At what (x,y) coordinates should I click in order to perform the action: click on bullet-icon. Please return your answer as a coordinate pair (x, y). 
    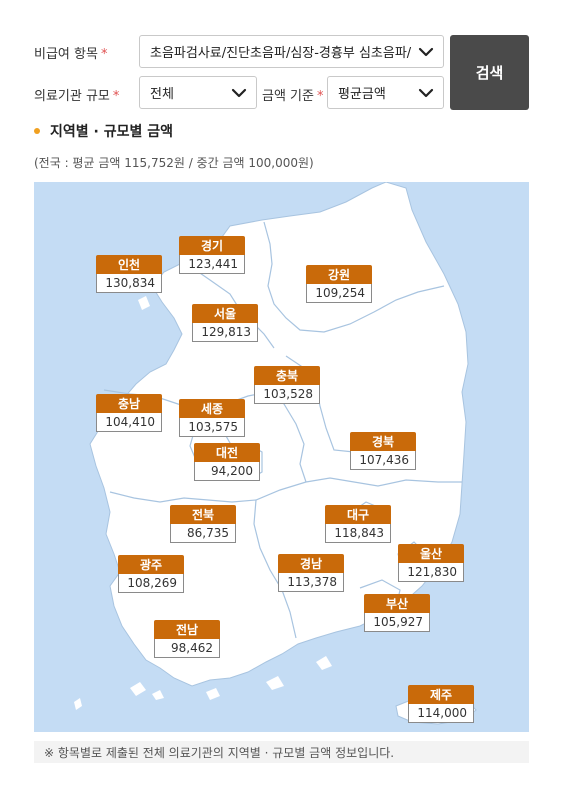
    Looking at the image, I should click on (37, 131).